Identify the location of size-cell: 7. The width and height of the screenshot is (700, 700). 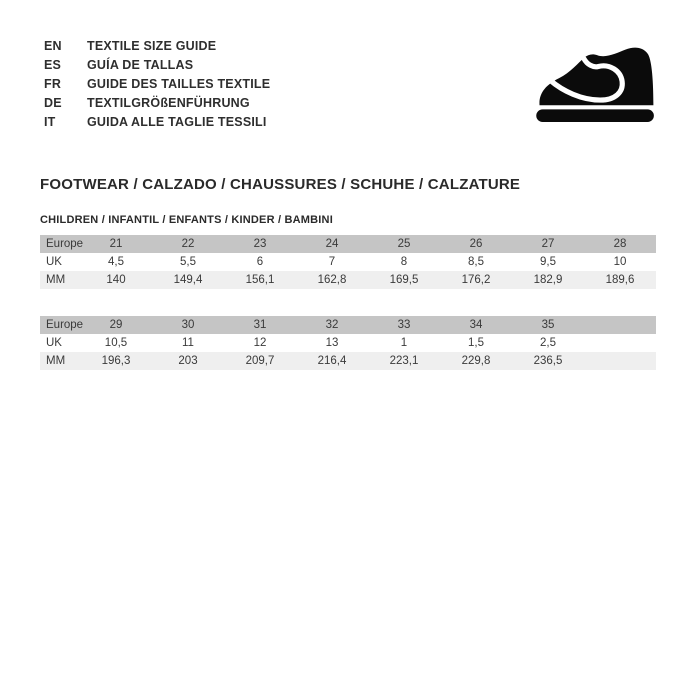
(332, 262).